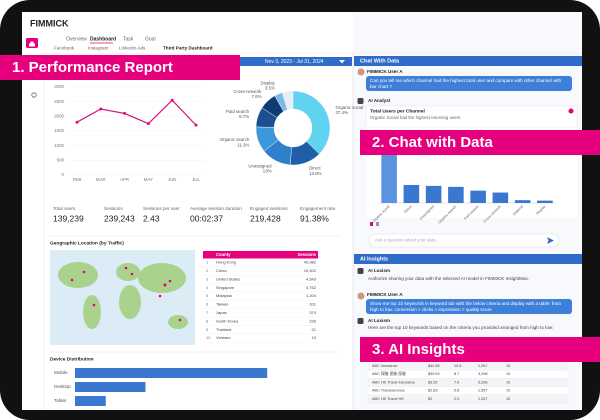 The width and height of the screenshot is (600, 420). I want to click on sub-tab: Instagram, so click(98, 48).